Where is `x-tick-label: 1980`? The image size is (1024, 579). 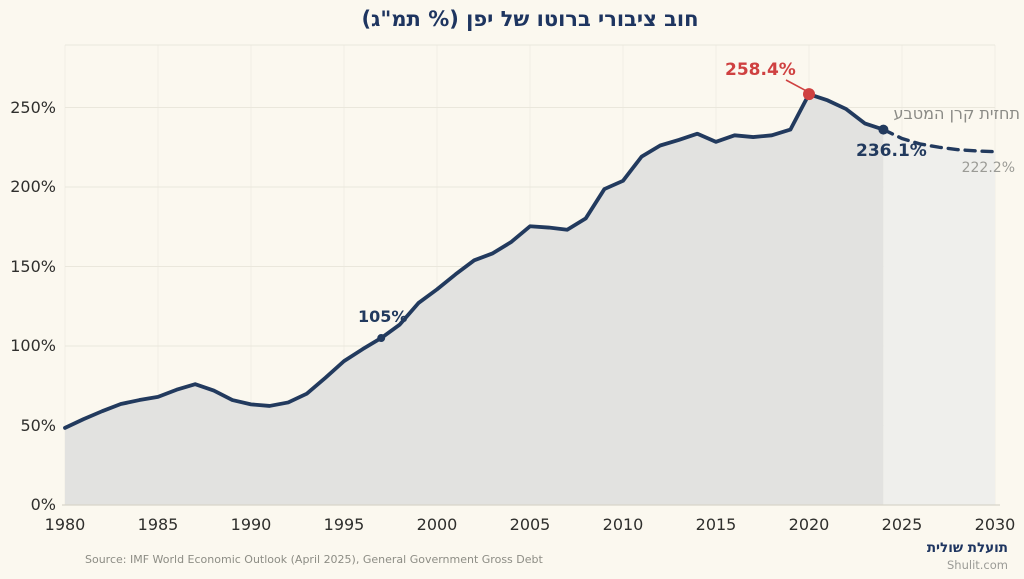
x-tick-label: 1980 is located at coordinates (65, 524).